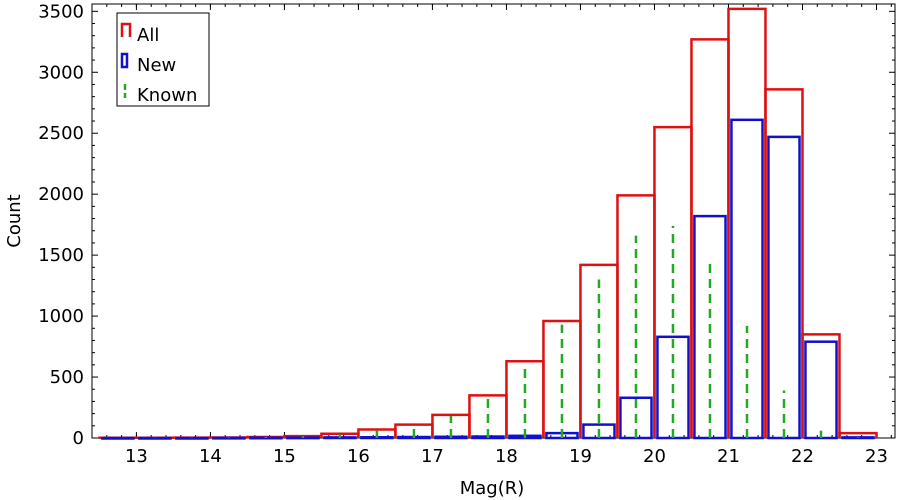 This screenshot has height=500, width=900. I want to click on y-tick-label: 3500, so click(61, 11).